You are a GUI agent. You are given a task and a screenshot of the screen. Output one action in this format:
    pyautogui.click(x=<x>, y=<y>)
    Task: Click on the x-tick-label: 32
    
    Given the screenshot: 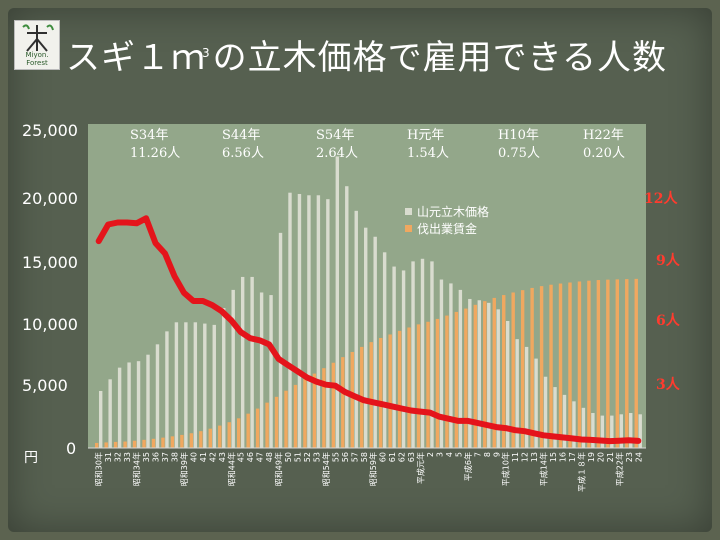 What is the action you would take?
    pyautogui.click(x=118, y=457)
    